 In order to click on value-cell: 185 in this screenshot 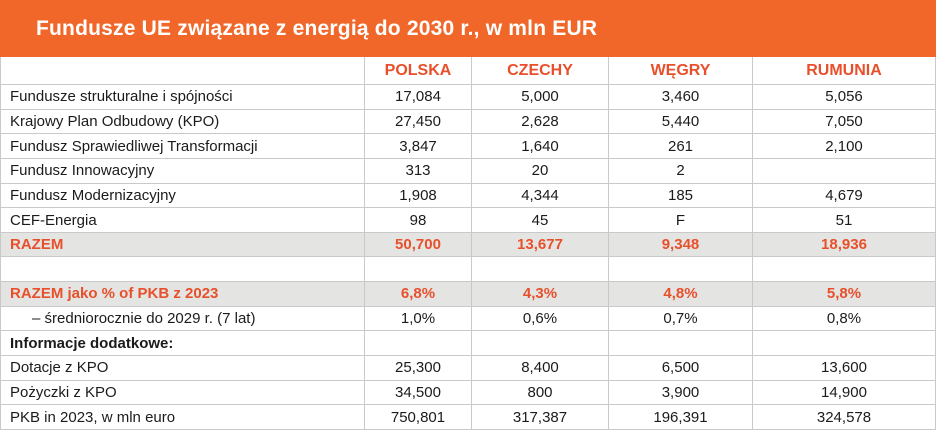, I will do `click(681, 196)`.